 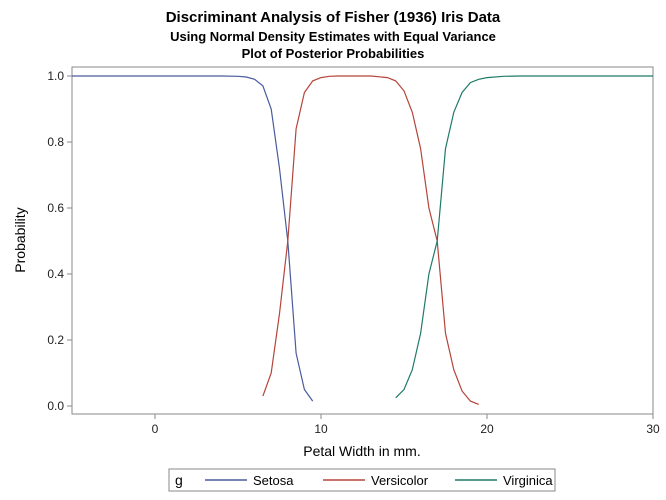 What do you see at coordinates (333, 53) in the screenshot?
I see `chart-subtitle-2: Plot of Posterior Probabilities` at bounding box center [333, 53].